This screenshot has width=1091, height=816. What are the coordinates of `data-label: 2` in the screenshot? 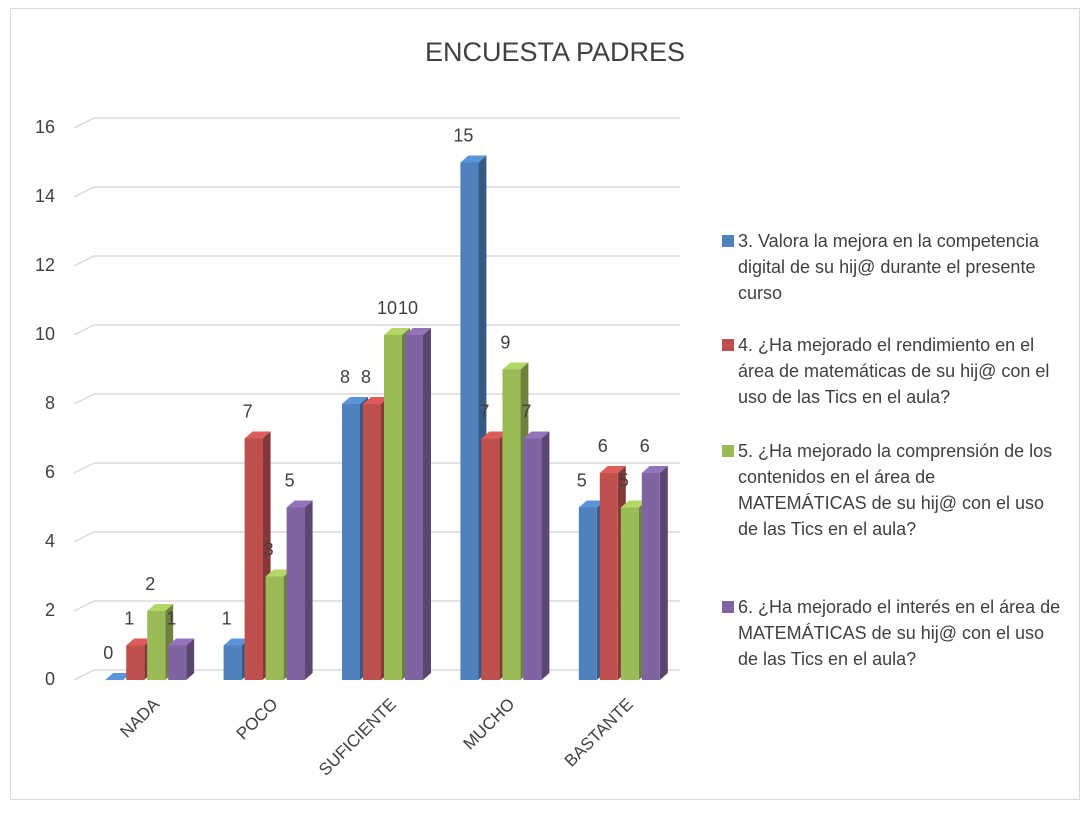 It's located at (150, 584).